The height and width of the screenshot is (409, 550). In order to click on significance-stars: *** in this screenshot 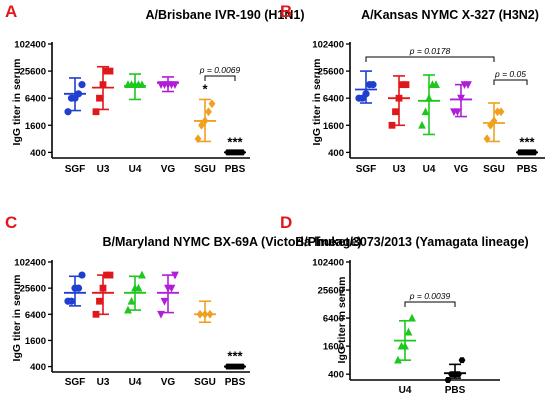, I will do `click(527, 141)`.